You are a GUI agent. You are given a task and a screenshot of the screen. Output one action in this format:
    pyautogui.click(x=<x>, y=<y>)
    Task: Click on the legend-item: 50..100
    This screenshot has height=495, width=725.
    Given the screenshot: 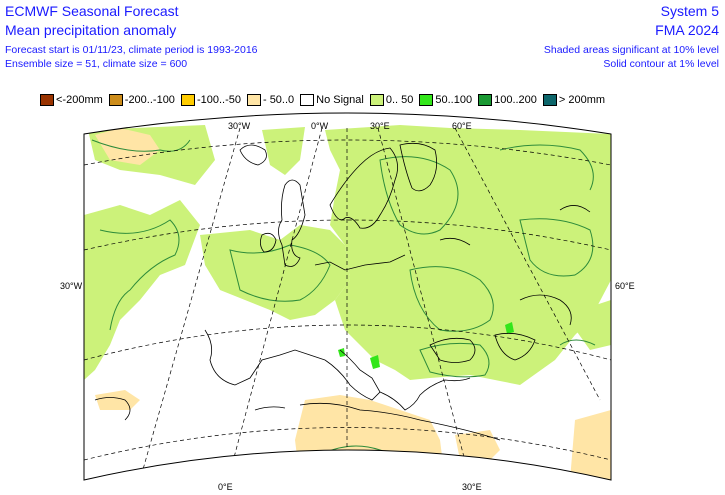 What is the action you would take?
    pyautogui.click(x=445, y=100)
    